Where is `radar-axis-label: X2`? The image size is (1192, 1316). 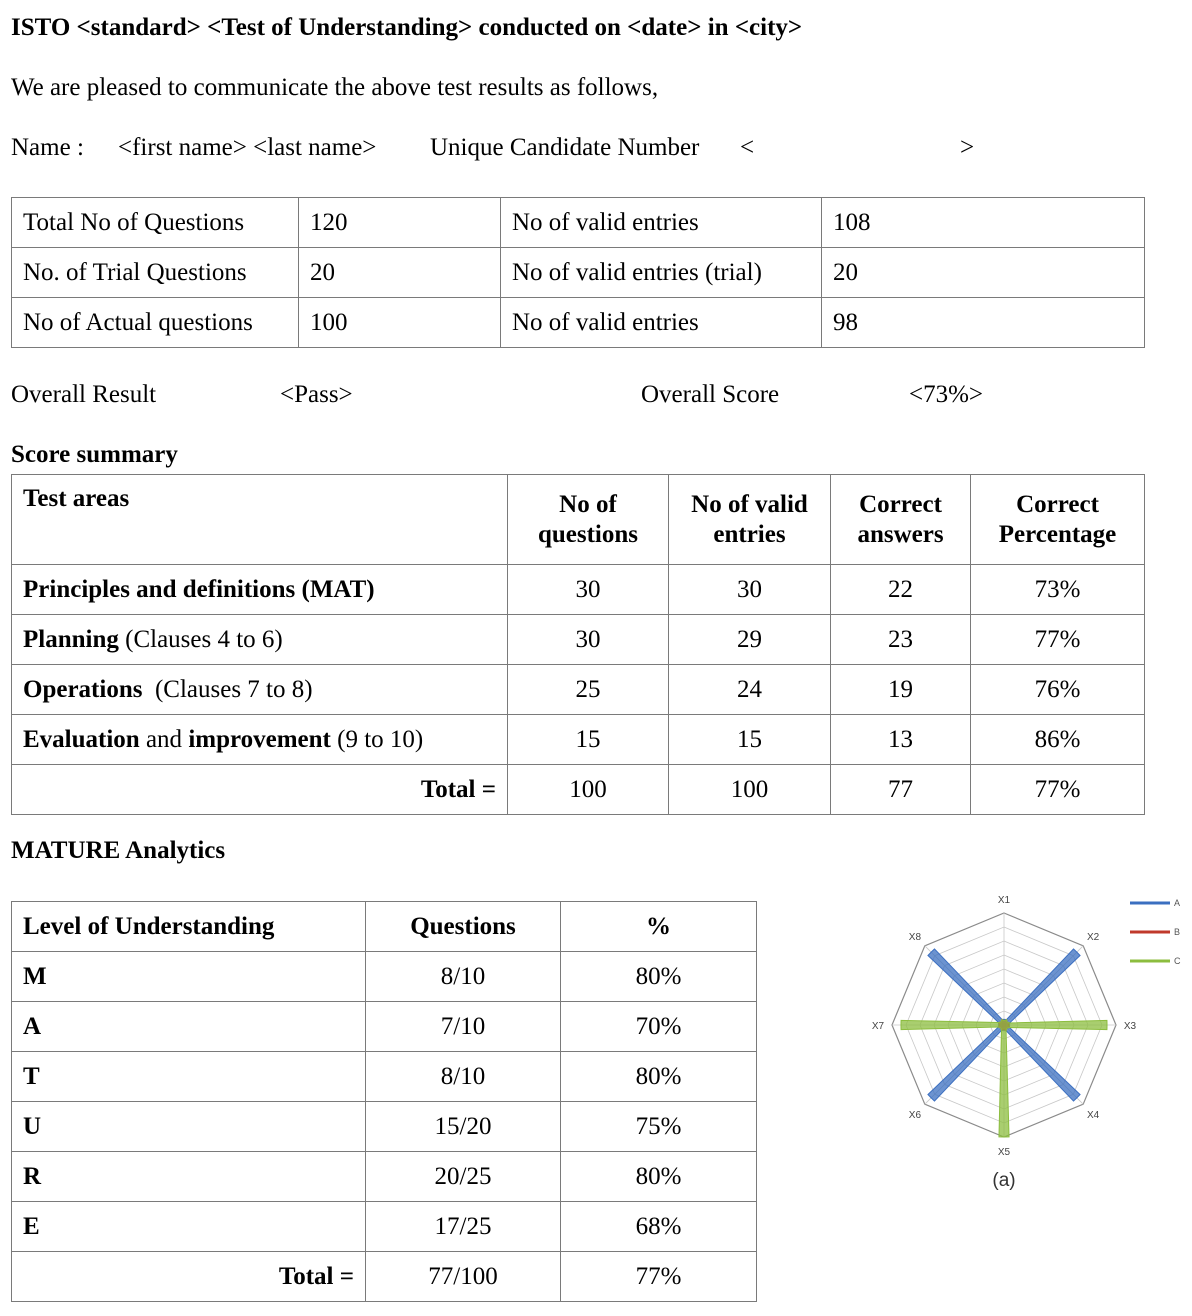 radar-axis-label: X2 is located at coordinates (1093, 937).